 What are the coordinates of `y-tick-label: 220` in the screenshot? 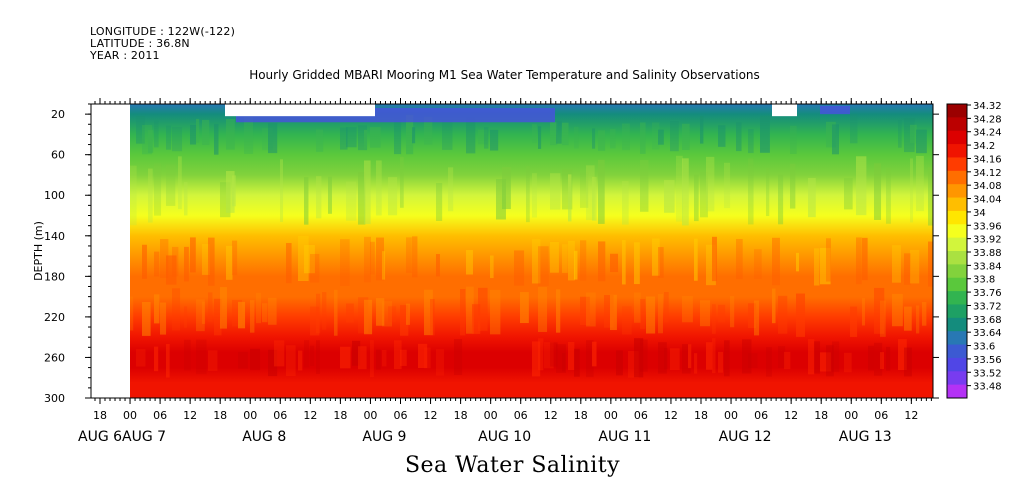 It's located at (54, 317).